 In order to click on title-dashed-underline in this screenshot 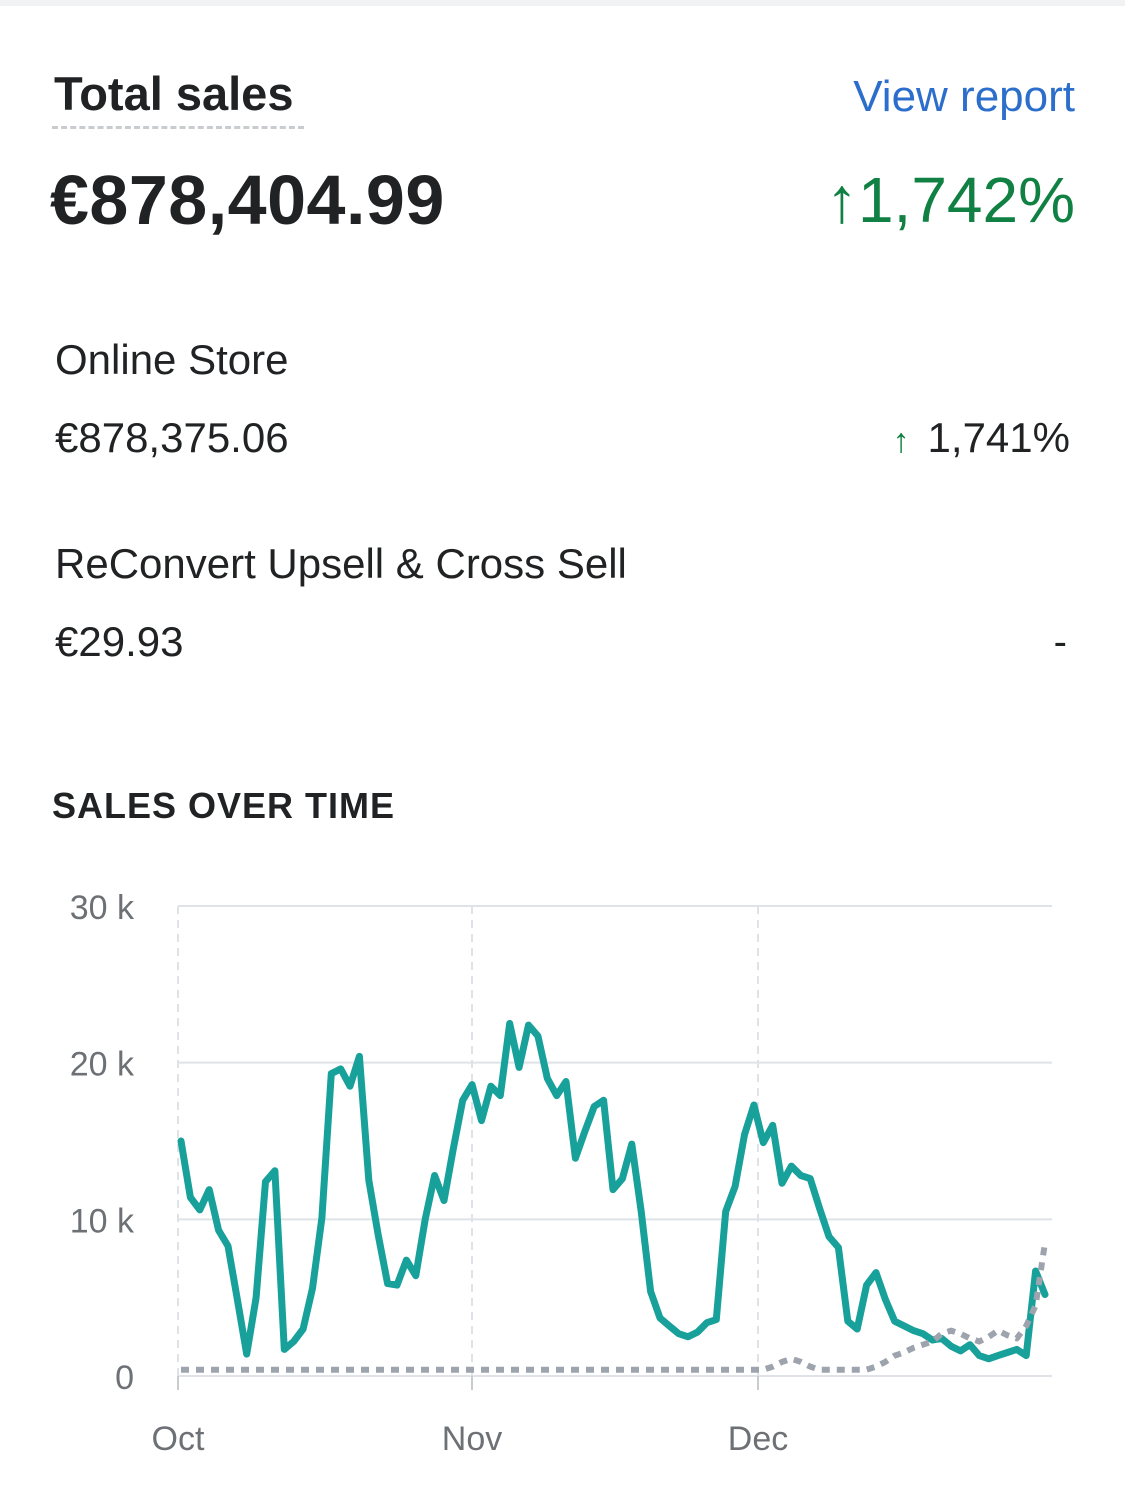, I will do `click(178, 127)`.